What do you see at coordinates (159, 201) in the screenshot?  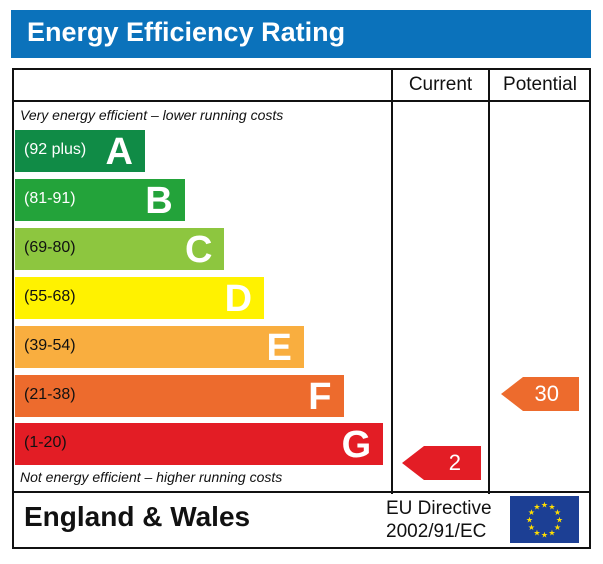 I see `band-letter: B` at bounding box center [159, 201].